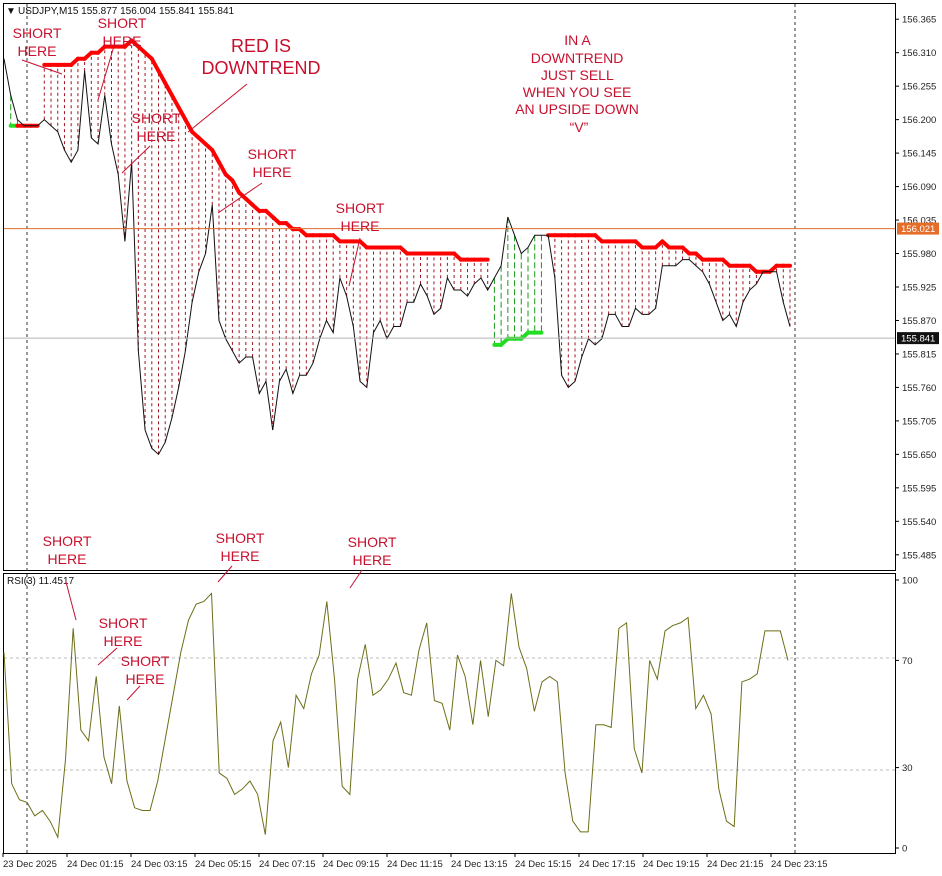 The width and height of the screenshot is (942, 876). I want to click on rsi-axis: 100 70 30 0, so click(906, 715).